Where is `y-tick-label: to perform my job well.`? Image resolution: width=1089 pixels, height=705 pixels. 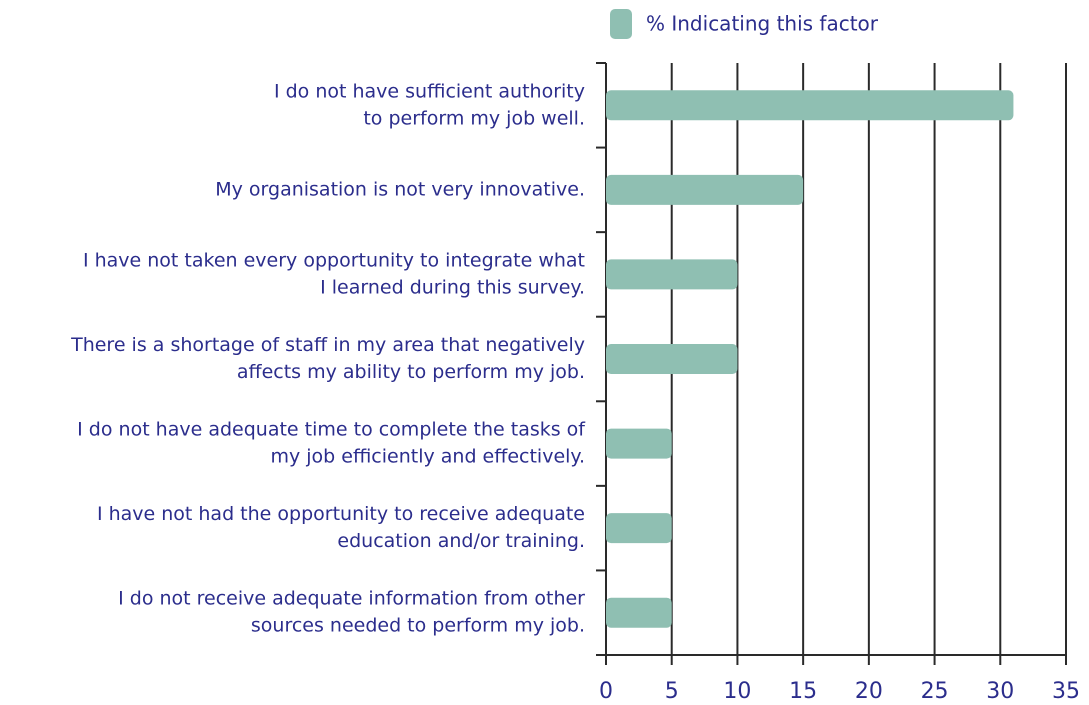
y-tick-label: to perform my job well. is located at coordinates (474, 118).